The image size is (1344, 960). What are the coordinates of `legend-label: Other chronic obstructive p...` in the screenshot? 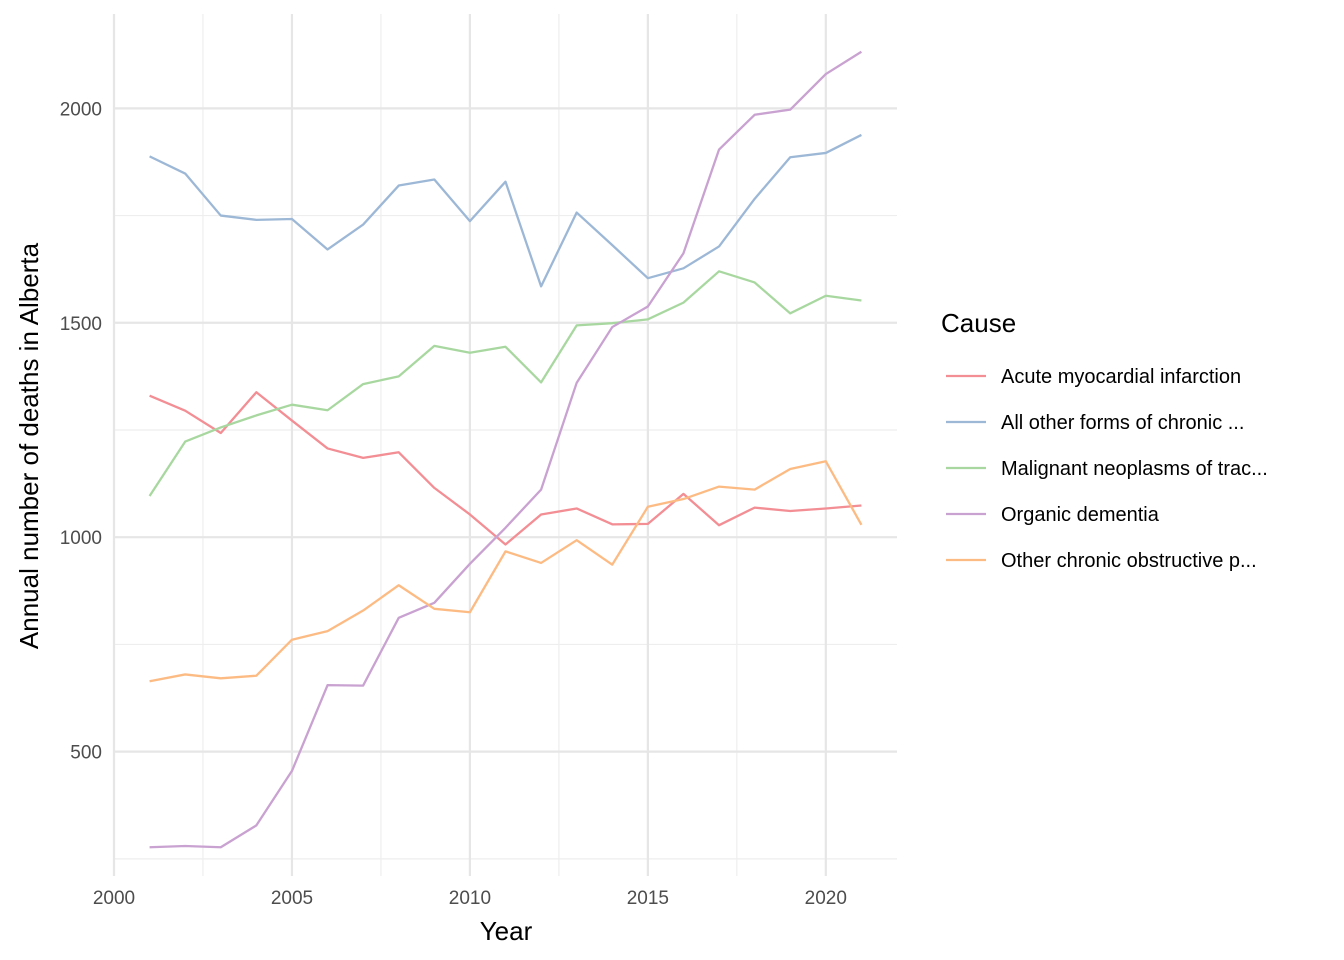 It's located at (1129, 561).